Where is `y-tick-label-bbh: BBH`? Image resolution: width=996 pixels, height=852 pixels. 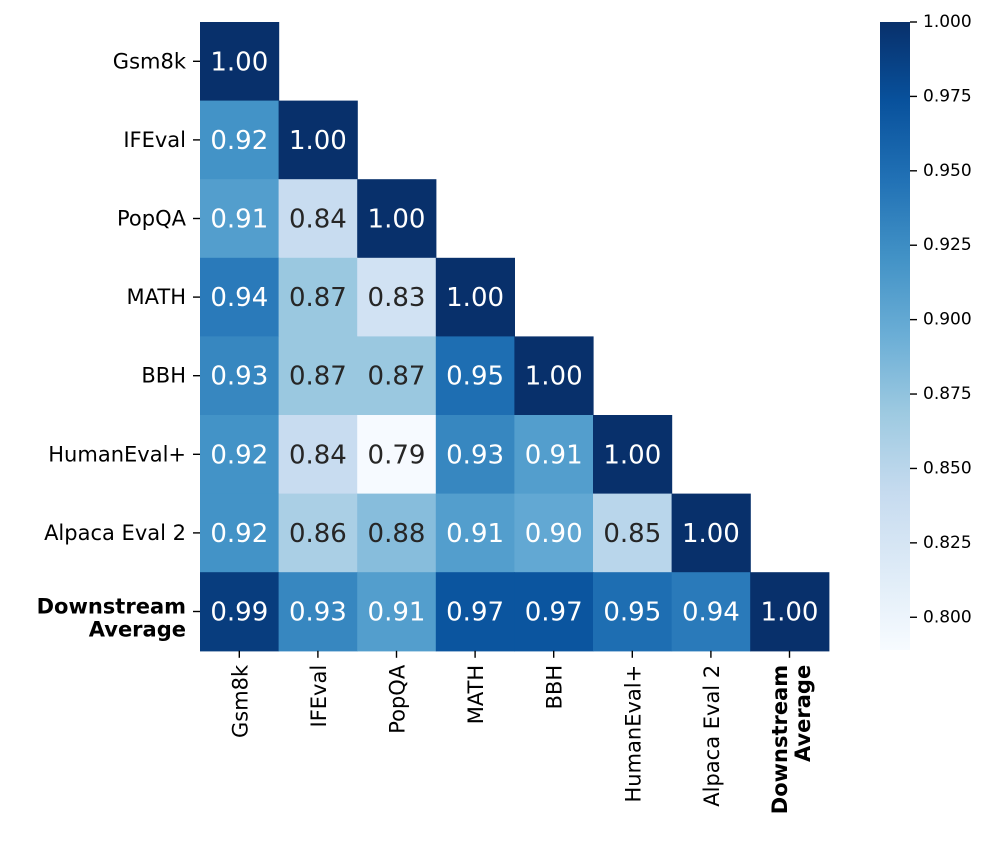
y-tick-label-bbh: BBH is located at coordinates (163, 376).